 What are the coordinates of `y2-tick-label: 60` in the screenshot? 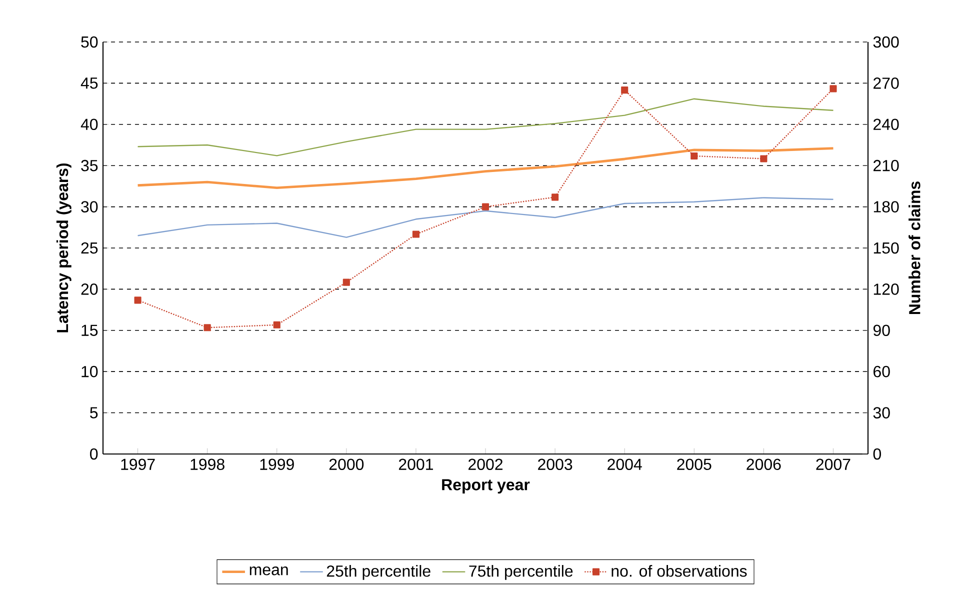 It's located at (882, 372).